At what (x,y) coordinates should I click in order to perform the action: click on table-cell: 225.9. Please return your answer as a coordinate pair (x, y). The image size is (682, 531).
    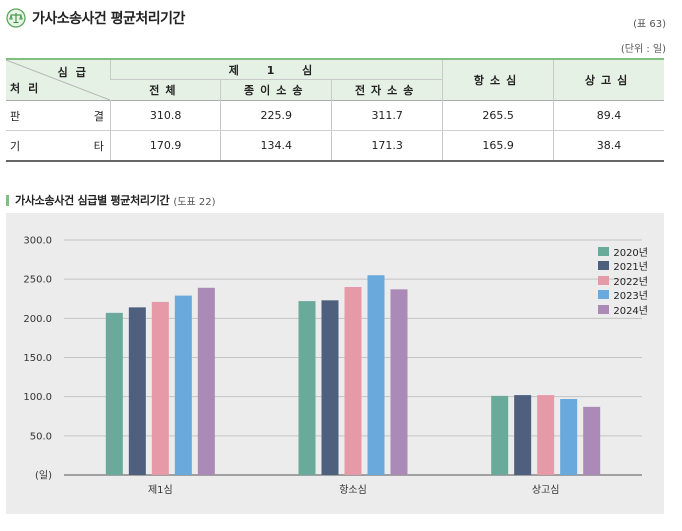
    Looking at the image, I should click on (276, 115).